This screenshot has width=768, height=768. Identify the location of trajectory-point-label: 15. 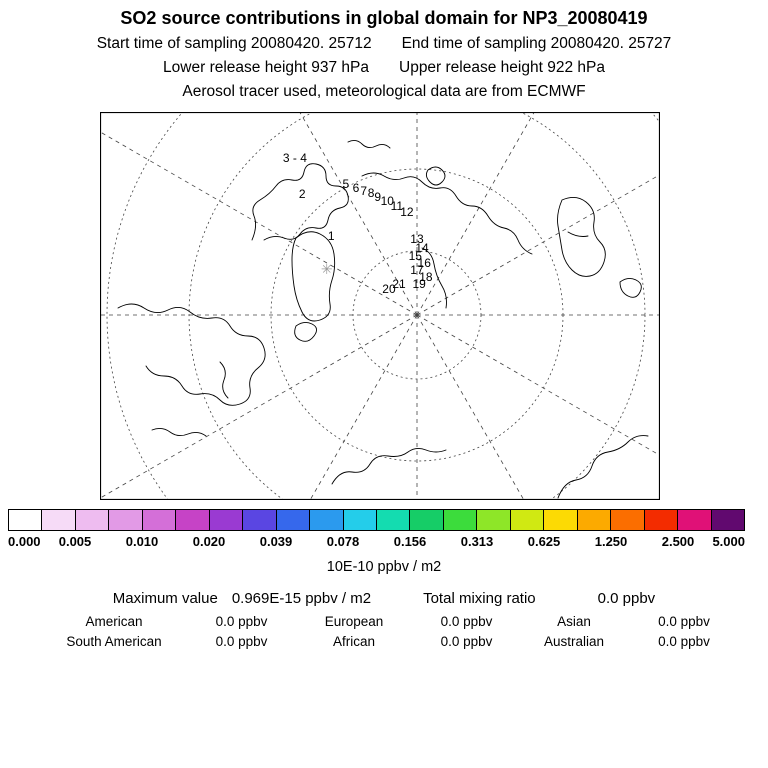
(415, 255).